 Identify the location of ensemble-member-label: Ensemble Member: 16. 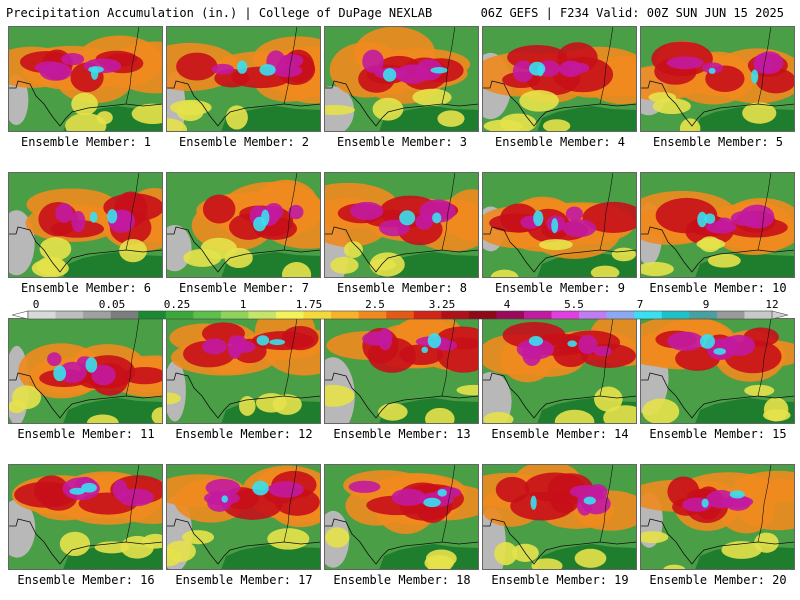
(86, 580).